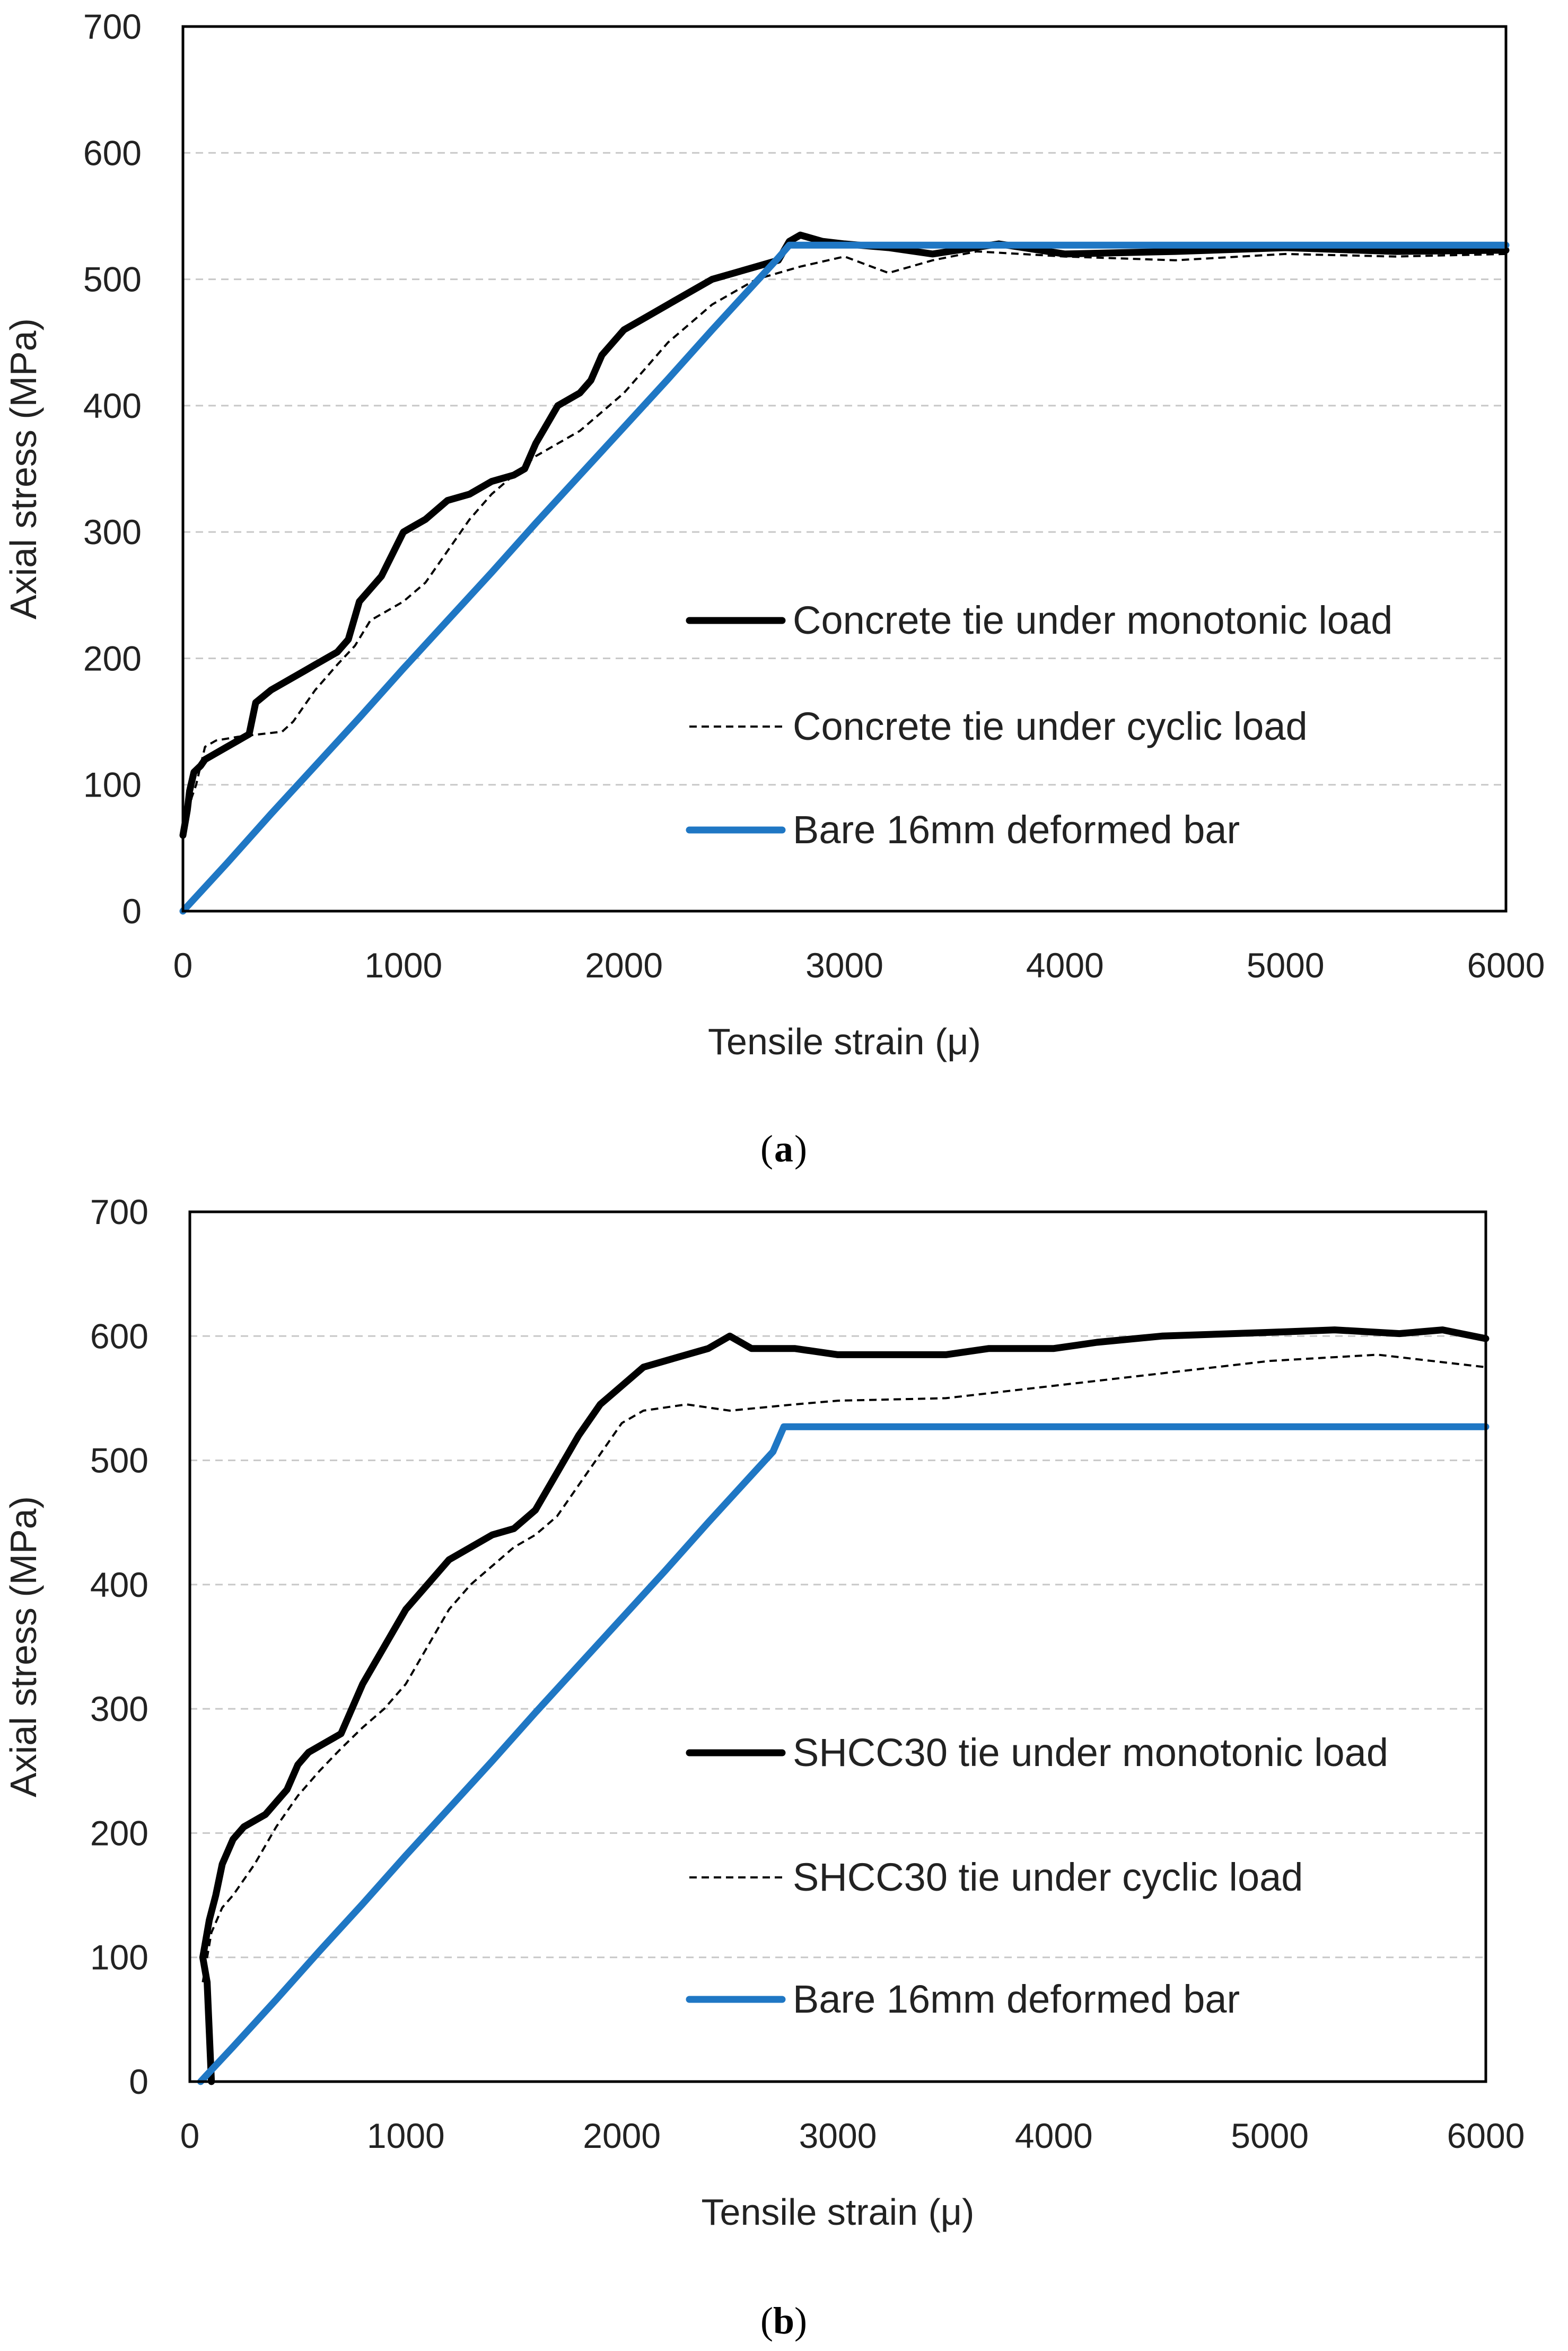 This screenshot has height=2351, width=1568. Describe the element at coordinates (113, 279) in the screenshot. I see `chart-a-y-tick-500: 500` at that location.